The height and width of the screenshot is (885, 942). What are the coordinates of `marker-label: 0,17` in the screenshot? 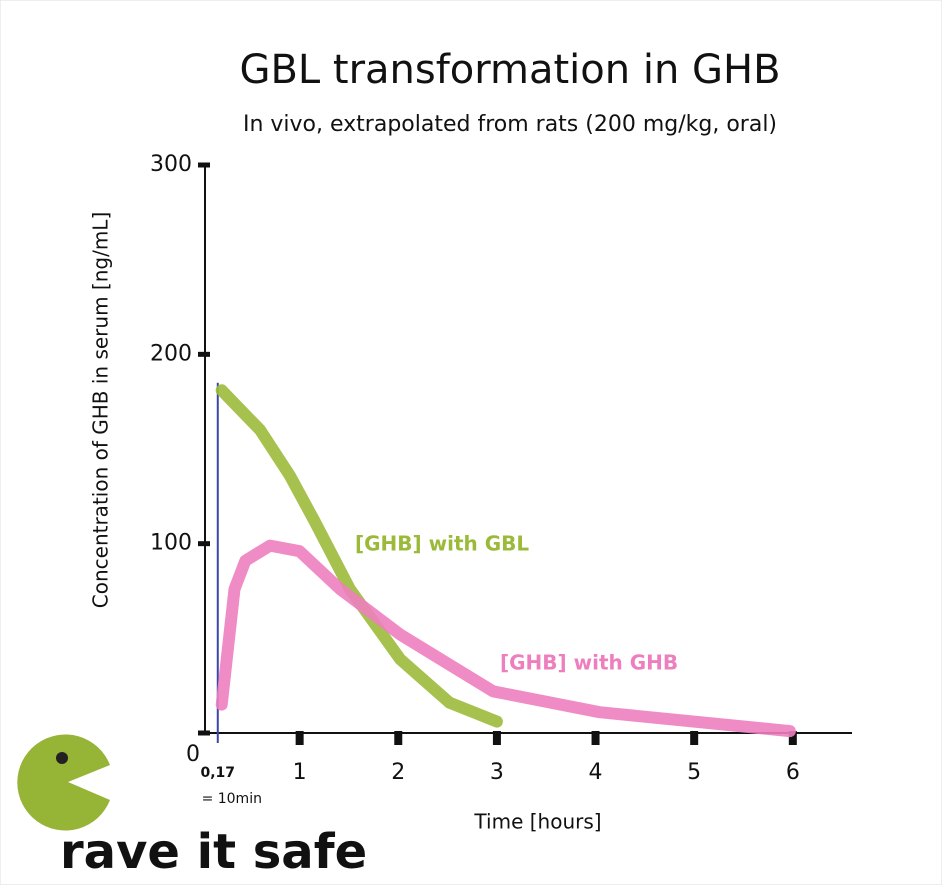 It's located at (217, 773).